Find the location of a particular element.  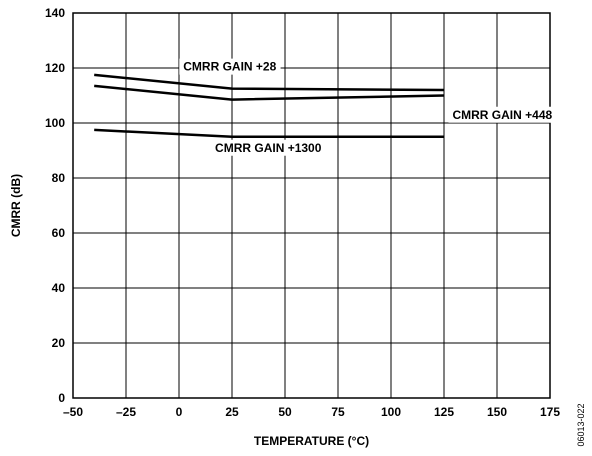

y-tick-label: 40 is located at coordinates (59, 288).